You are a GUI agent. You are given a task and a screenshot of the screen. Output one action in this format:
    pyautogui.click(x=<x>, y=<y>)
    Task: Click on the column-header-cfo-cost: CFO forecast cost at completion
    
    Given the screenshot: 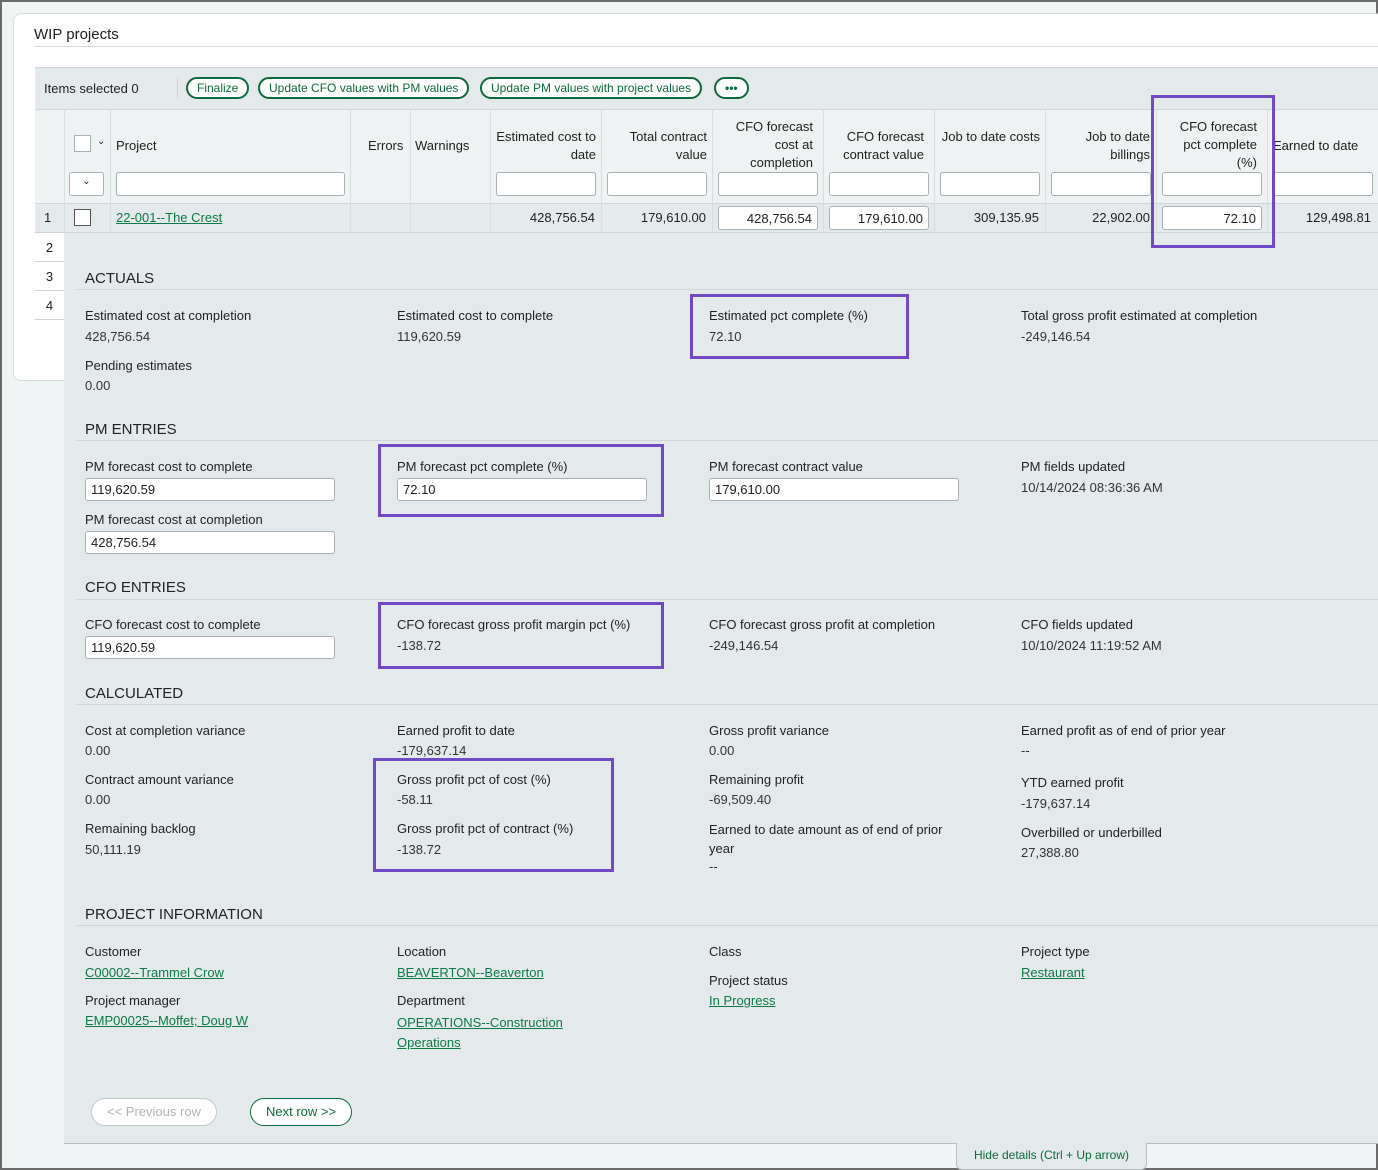 What is the action you would take?
    pyautogui.click(x=774, y=144)
    